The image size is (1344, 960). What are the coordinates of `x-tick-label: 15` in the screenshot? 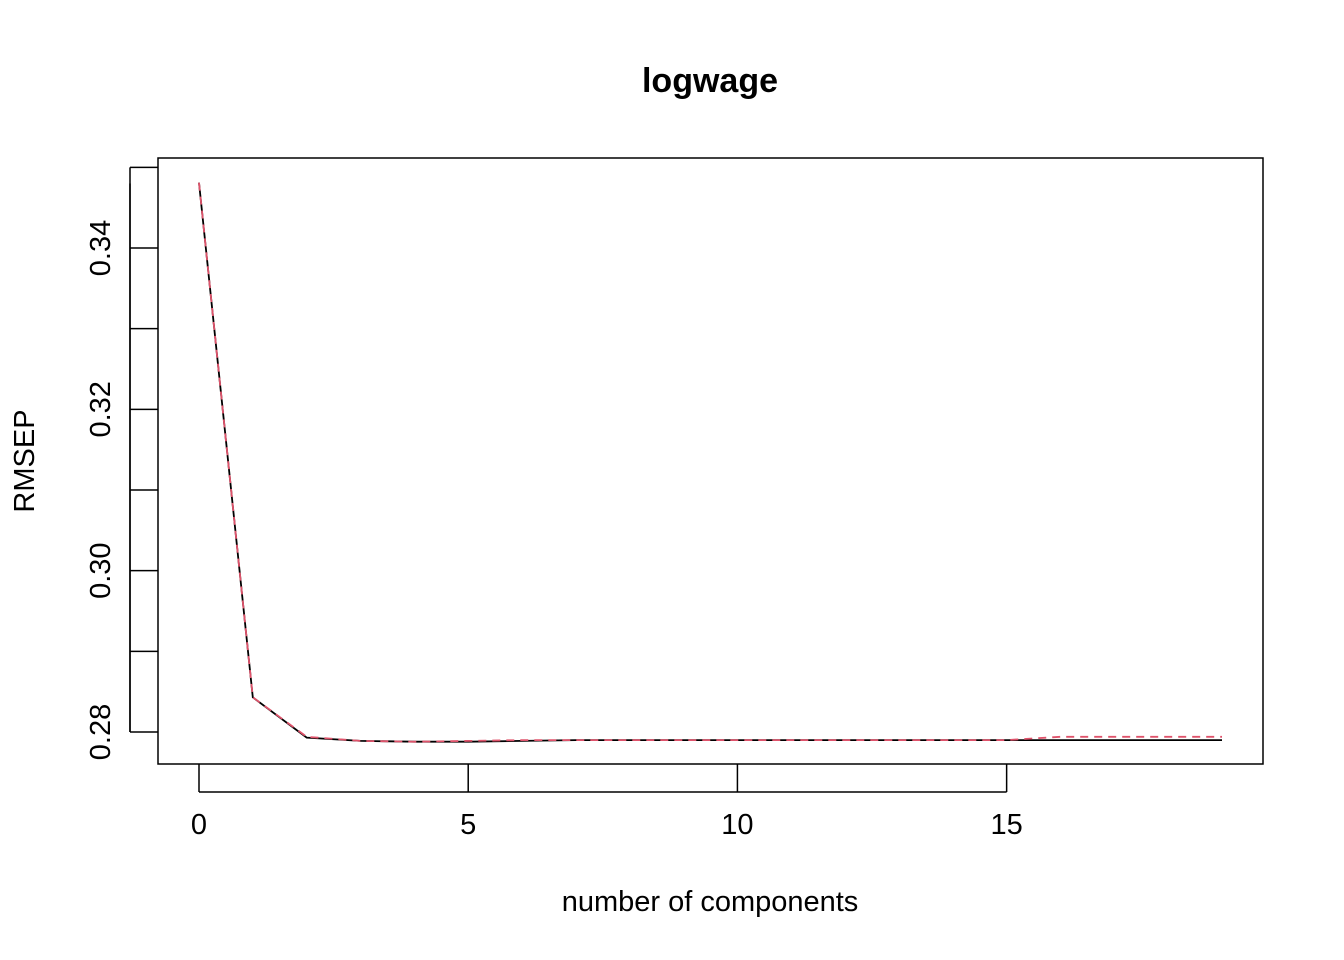 It's located at (1006, 825).